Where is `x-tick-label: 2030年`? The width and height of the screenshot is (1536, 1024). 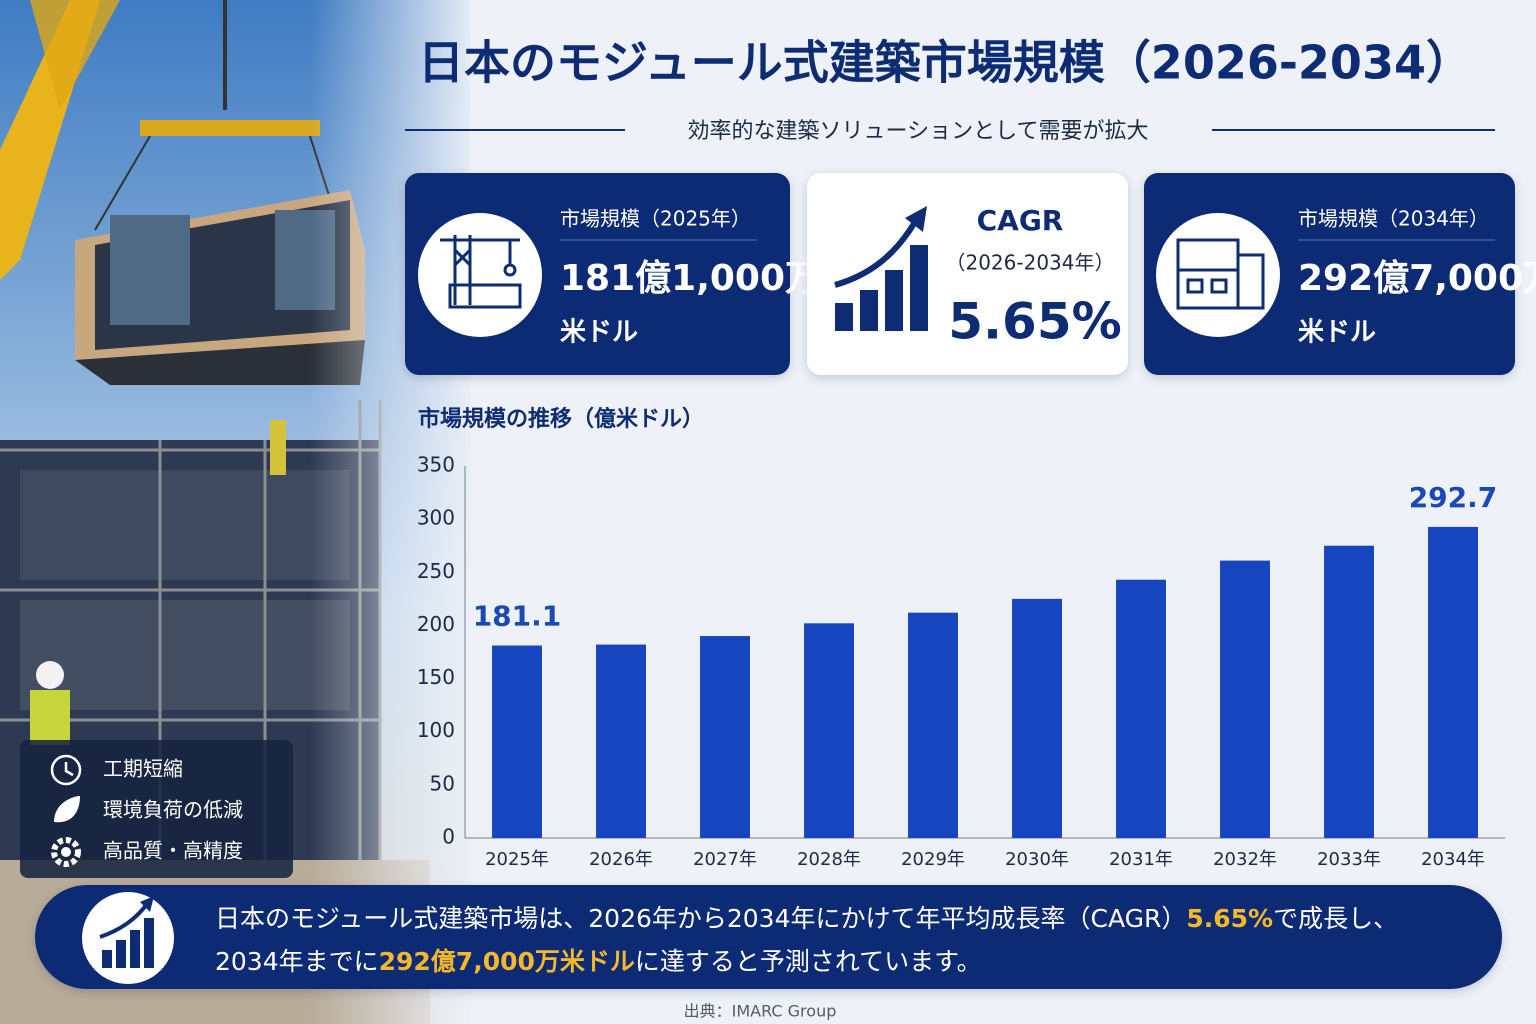
x-tick-label: 2030年 is located at coordinates (1037, 859).